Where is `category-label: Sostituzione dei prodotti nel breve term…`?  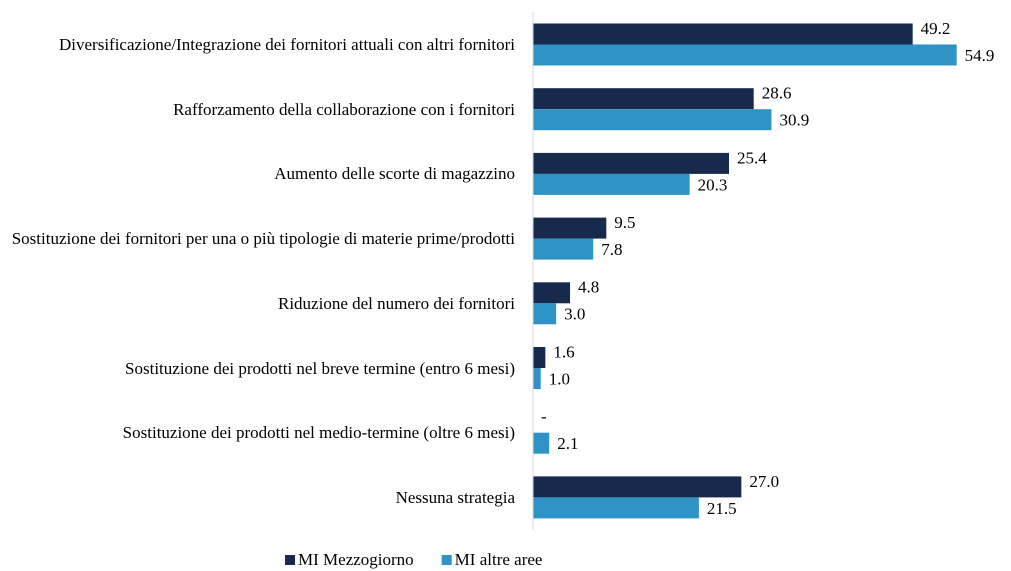 category-label: Sostituzione dei prodotti nel breve term… is located at coordinates (257, 368).